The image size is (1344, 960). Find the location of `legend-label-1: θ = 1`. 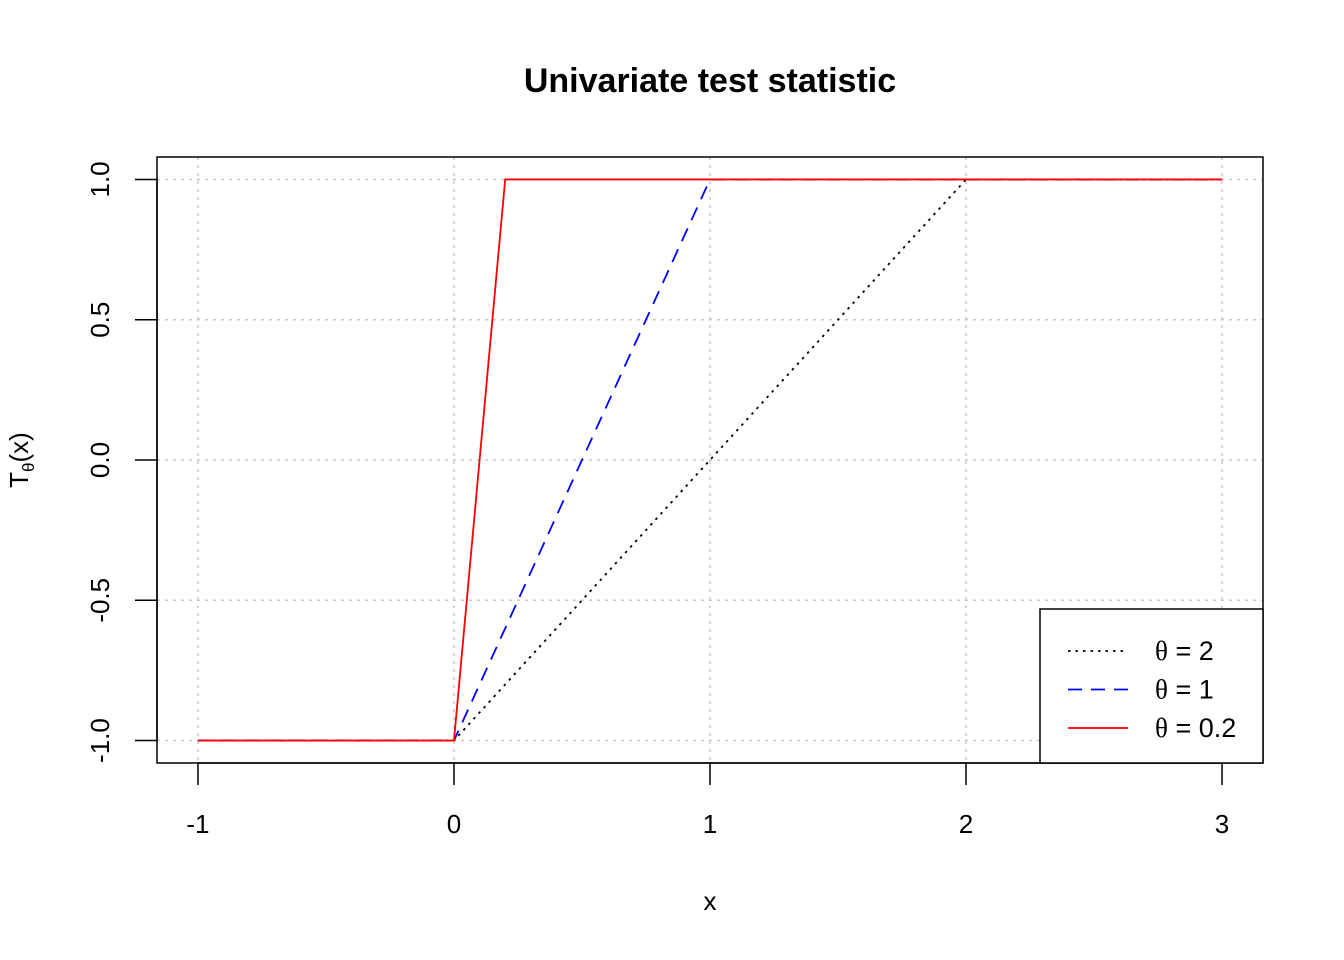

legend-label-1: θ = 1 is located at coordinates (1184, 690).